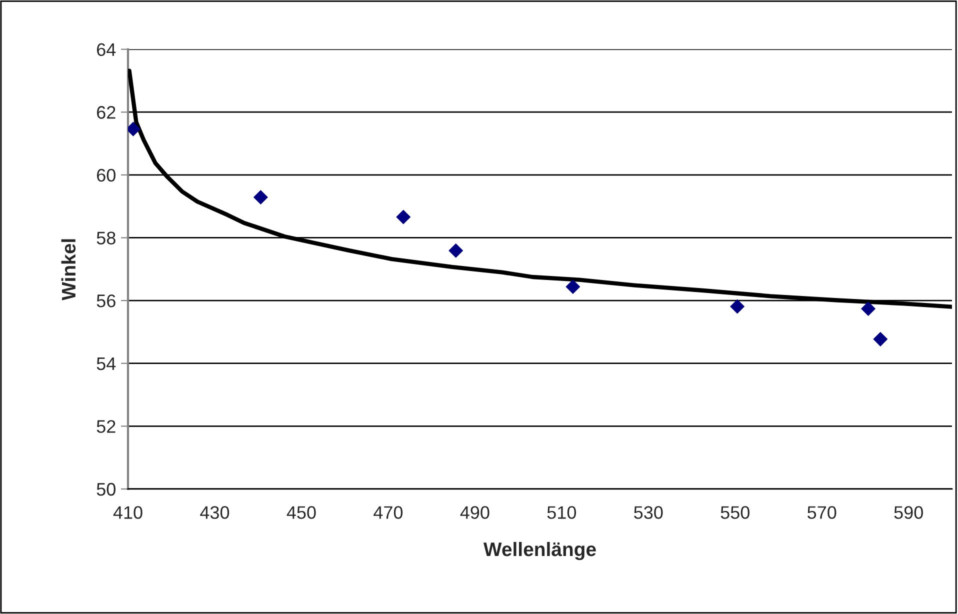 The width and height of the screenshot is (958, 614). Describe the element at coordinates (301, 512) in the screenshot. I see `x-tick-label: 450` at that location.